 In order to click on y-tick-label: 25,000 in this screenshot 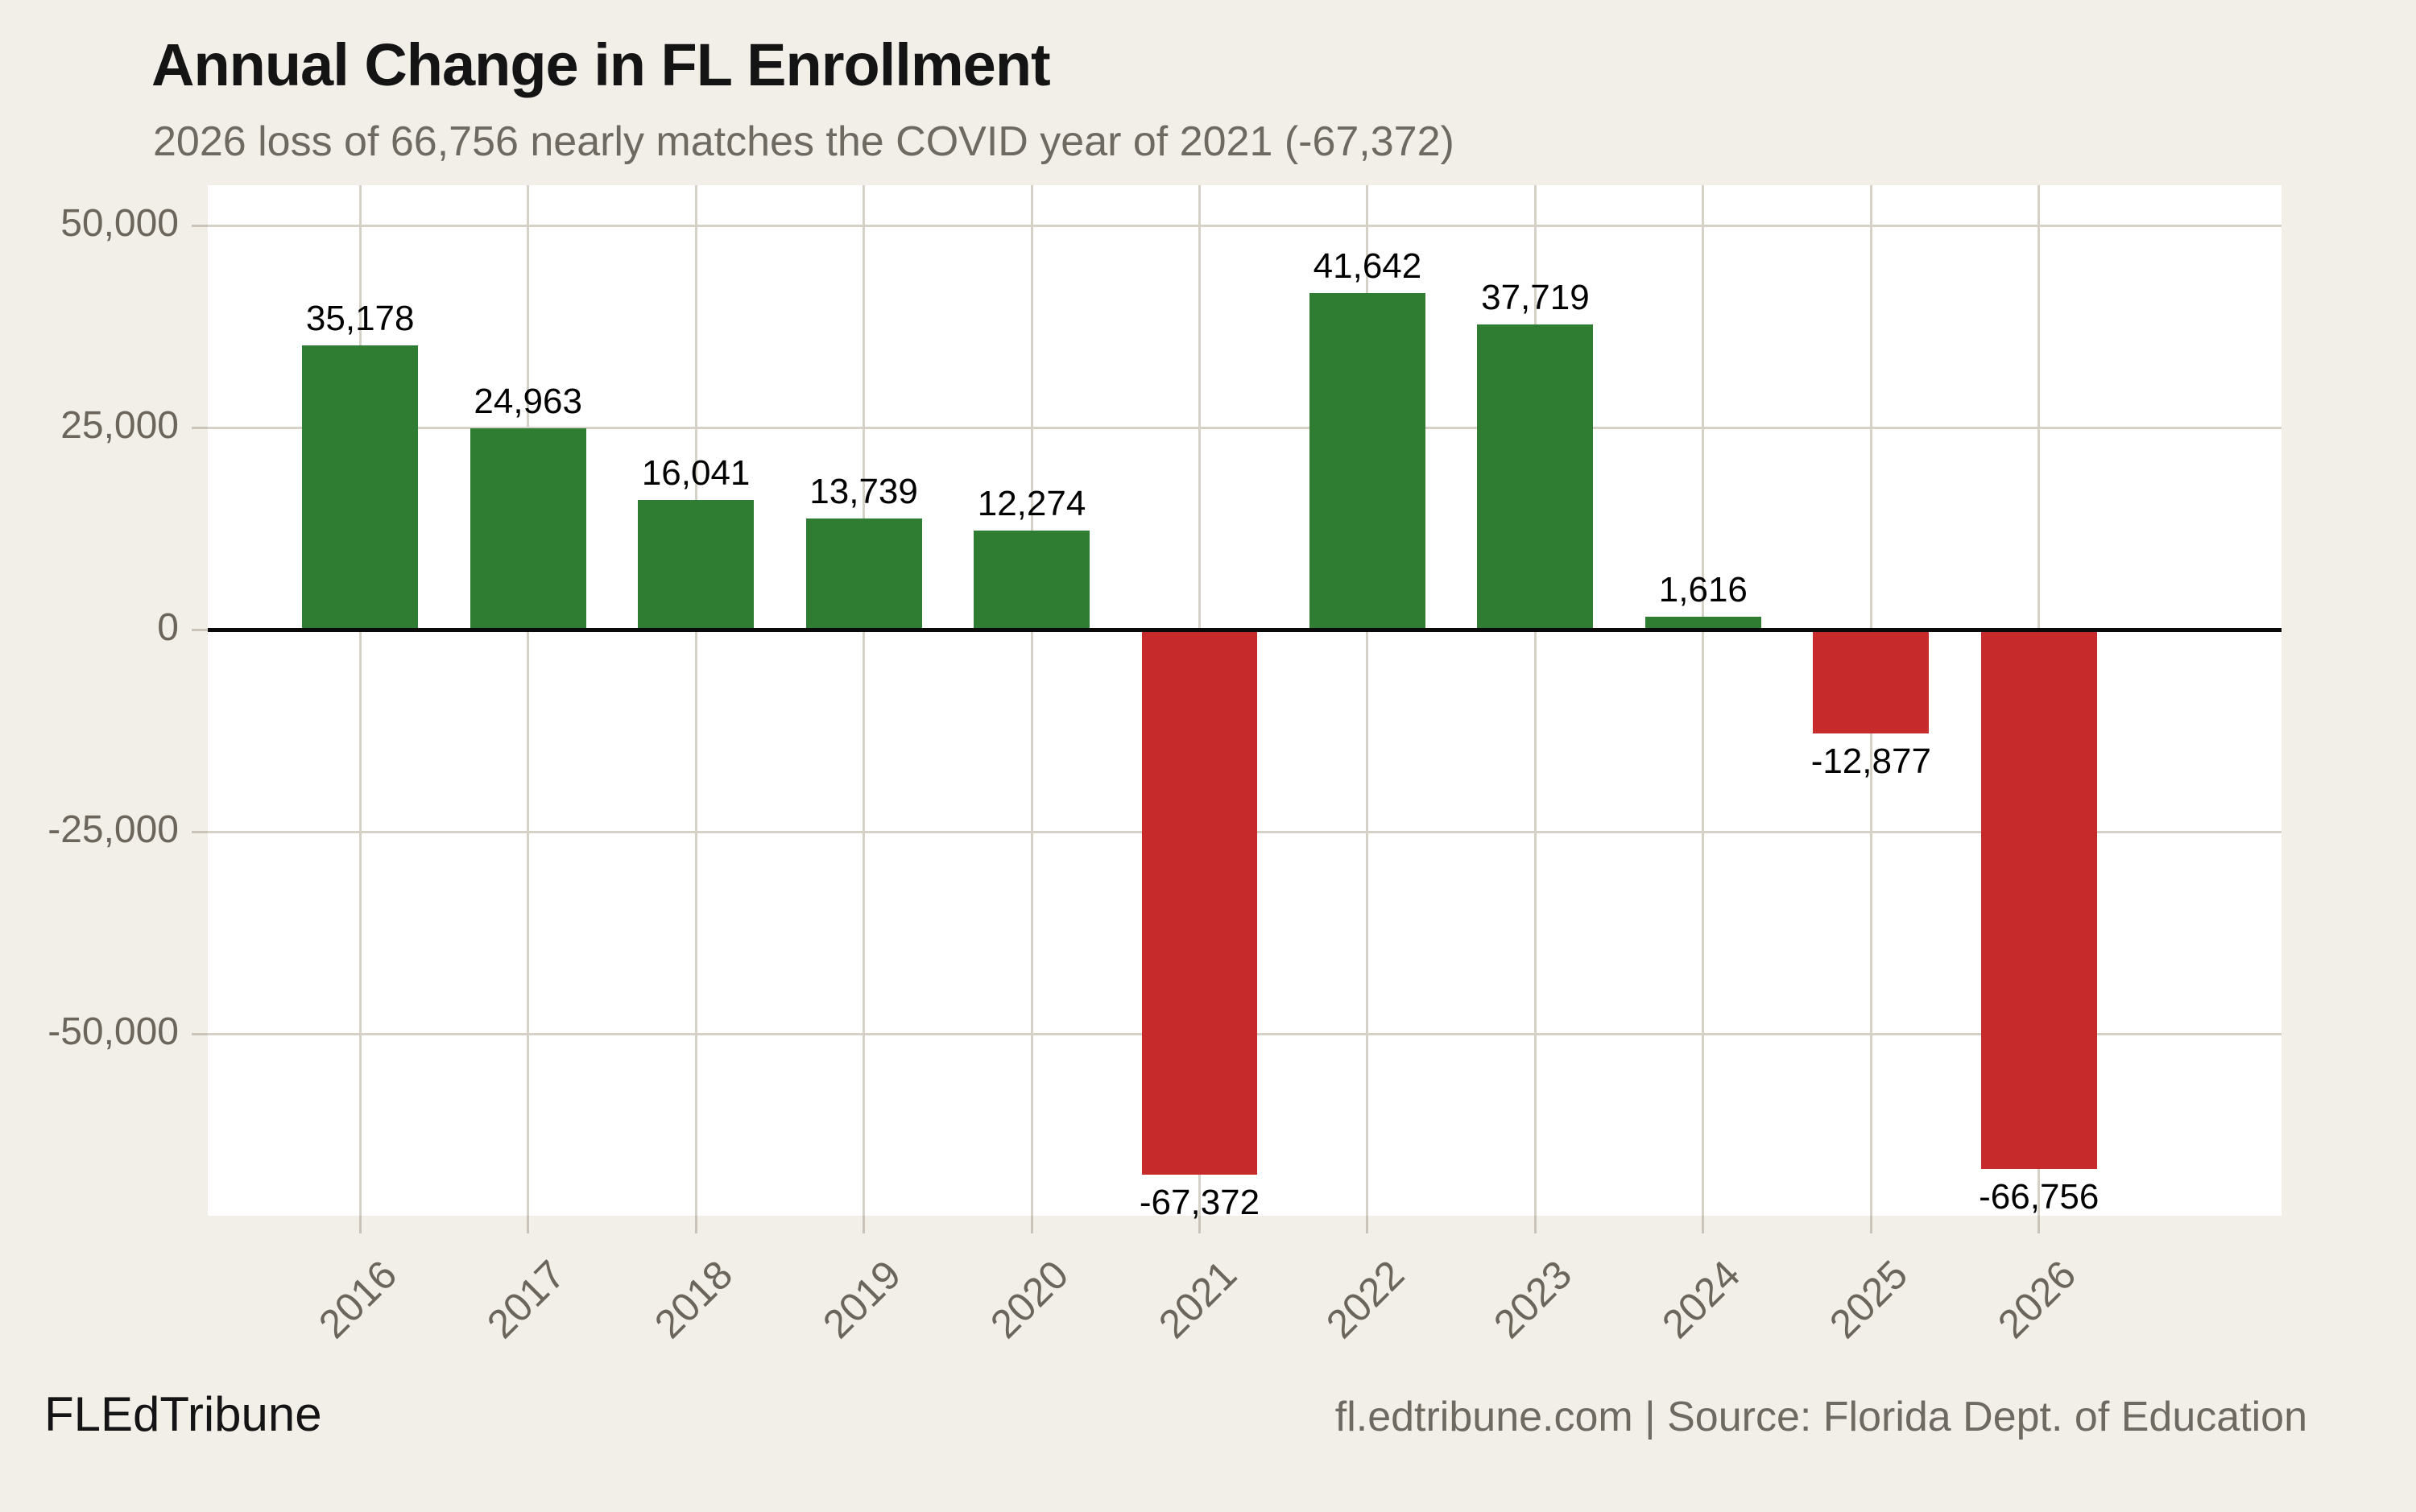, I will do `click(120, 426)`.